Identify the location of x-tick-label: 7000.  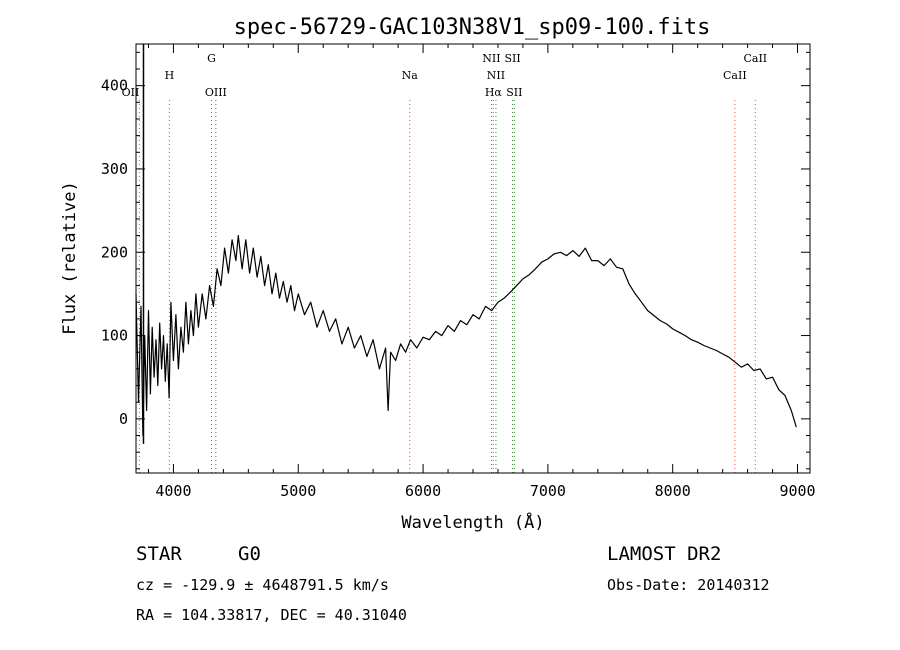
(548, 491).